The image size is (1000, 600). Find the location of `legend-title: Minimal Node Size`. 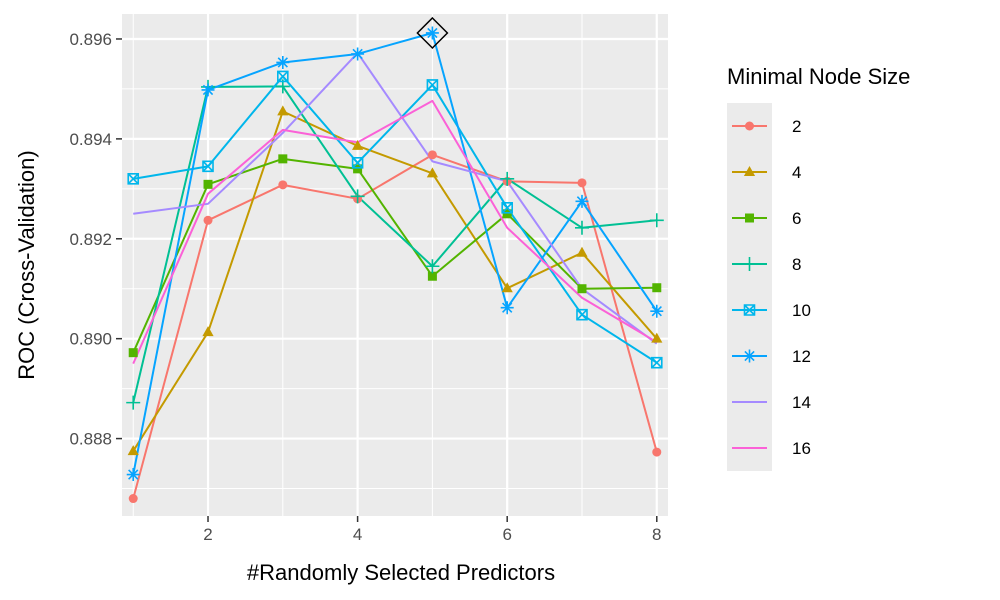

legend-title: Minimal Node Size is located at coordinates (818, 76).